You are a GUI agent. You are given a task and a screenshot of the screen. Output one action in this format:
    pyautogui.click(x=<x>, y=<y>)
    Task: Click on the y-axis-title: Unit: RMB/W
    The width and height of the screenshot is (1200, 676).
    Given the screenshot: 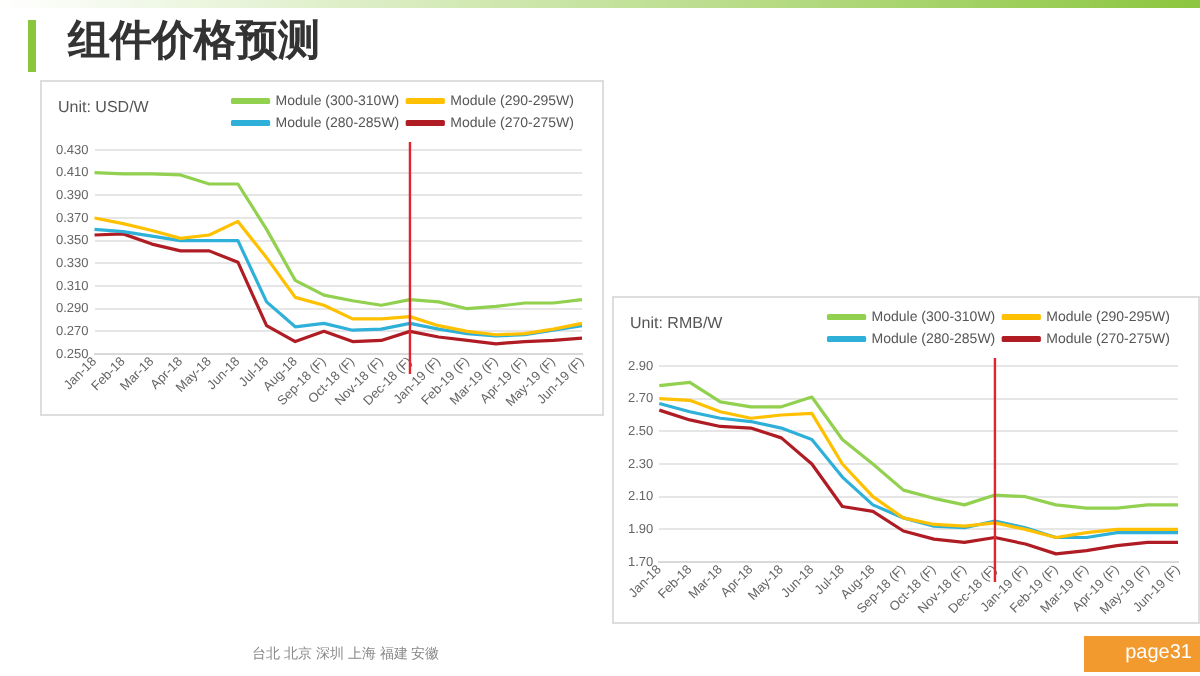 What is the action you would take?
    pyautogui.click(x=676, y=323)
    